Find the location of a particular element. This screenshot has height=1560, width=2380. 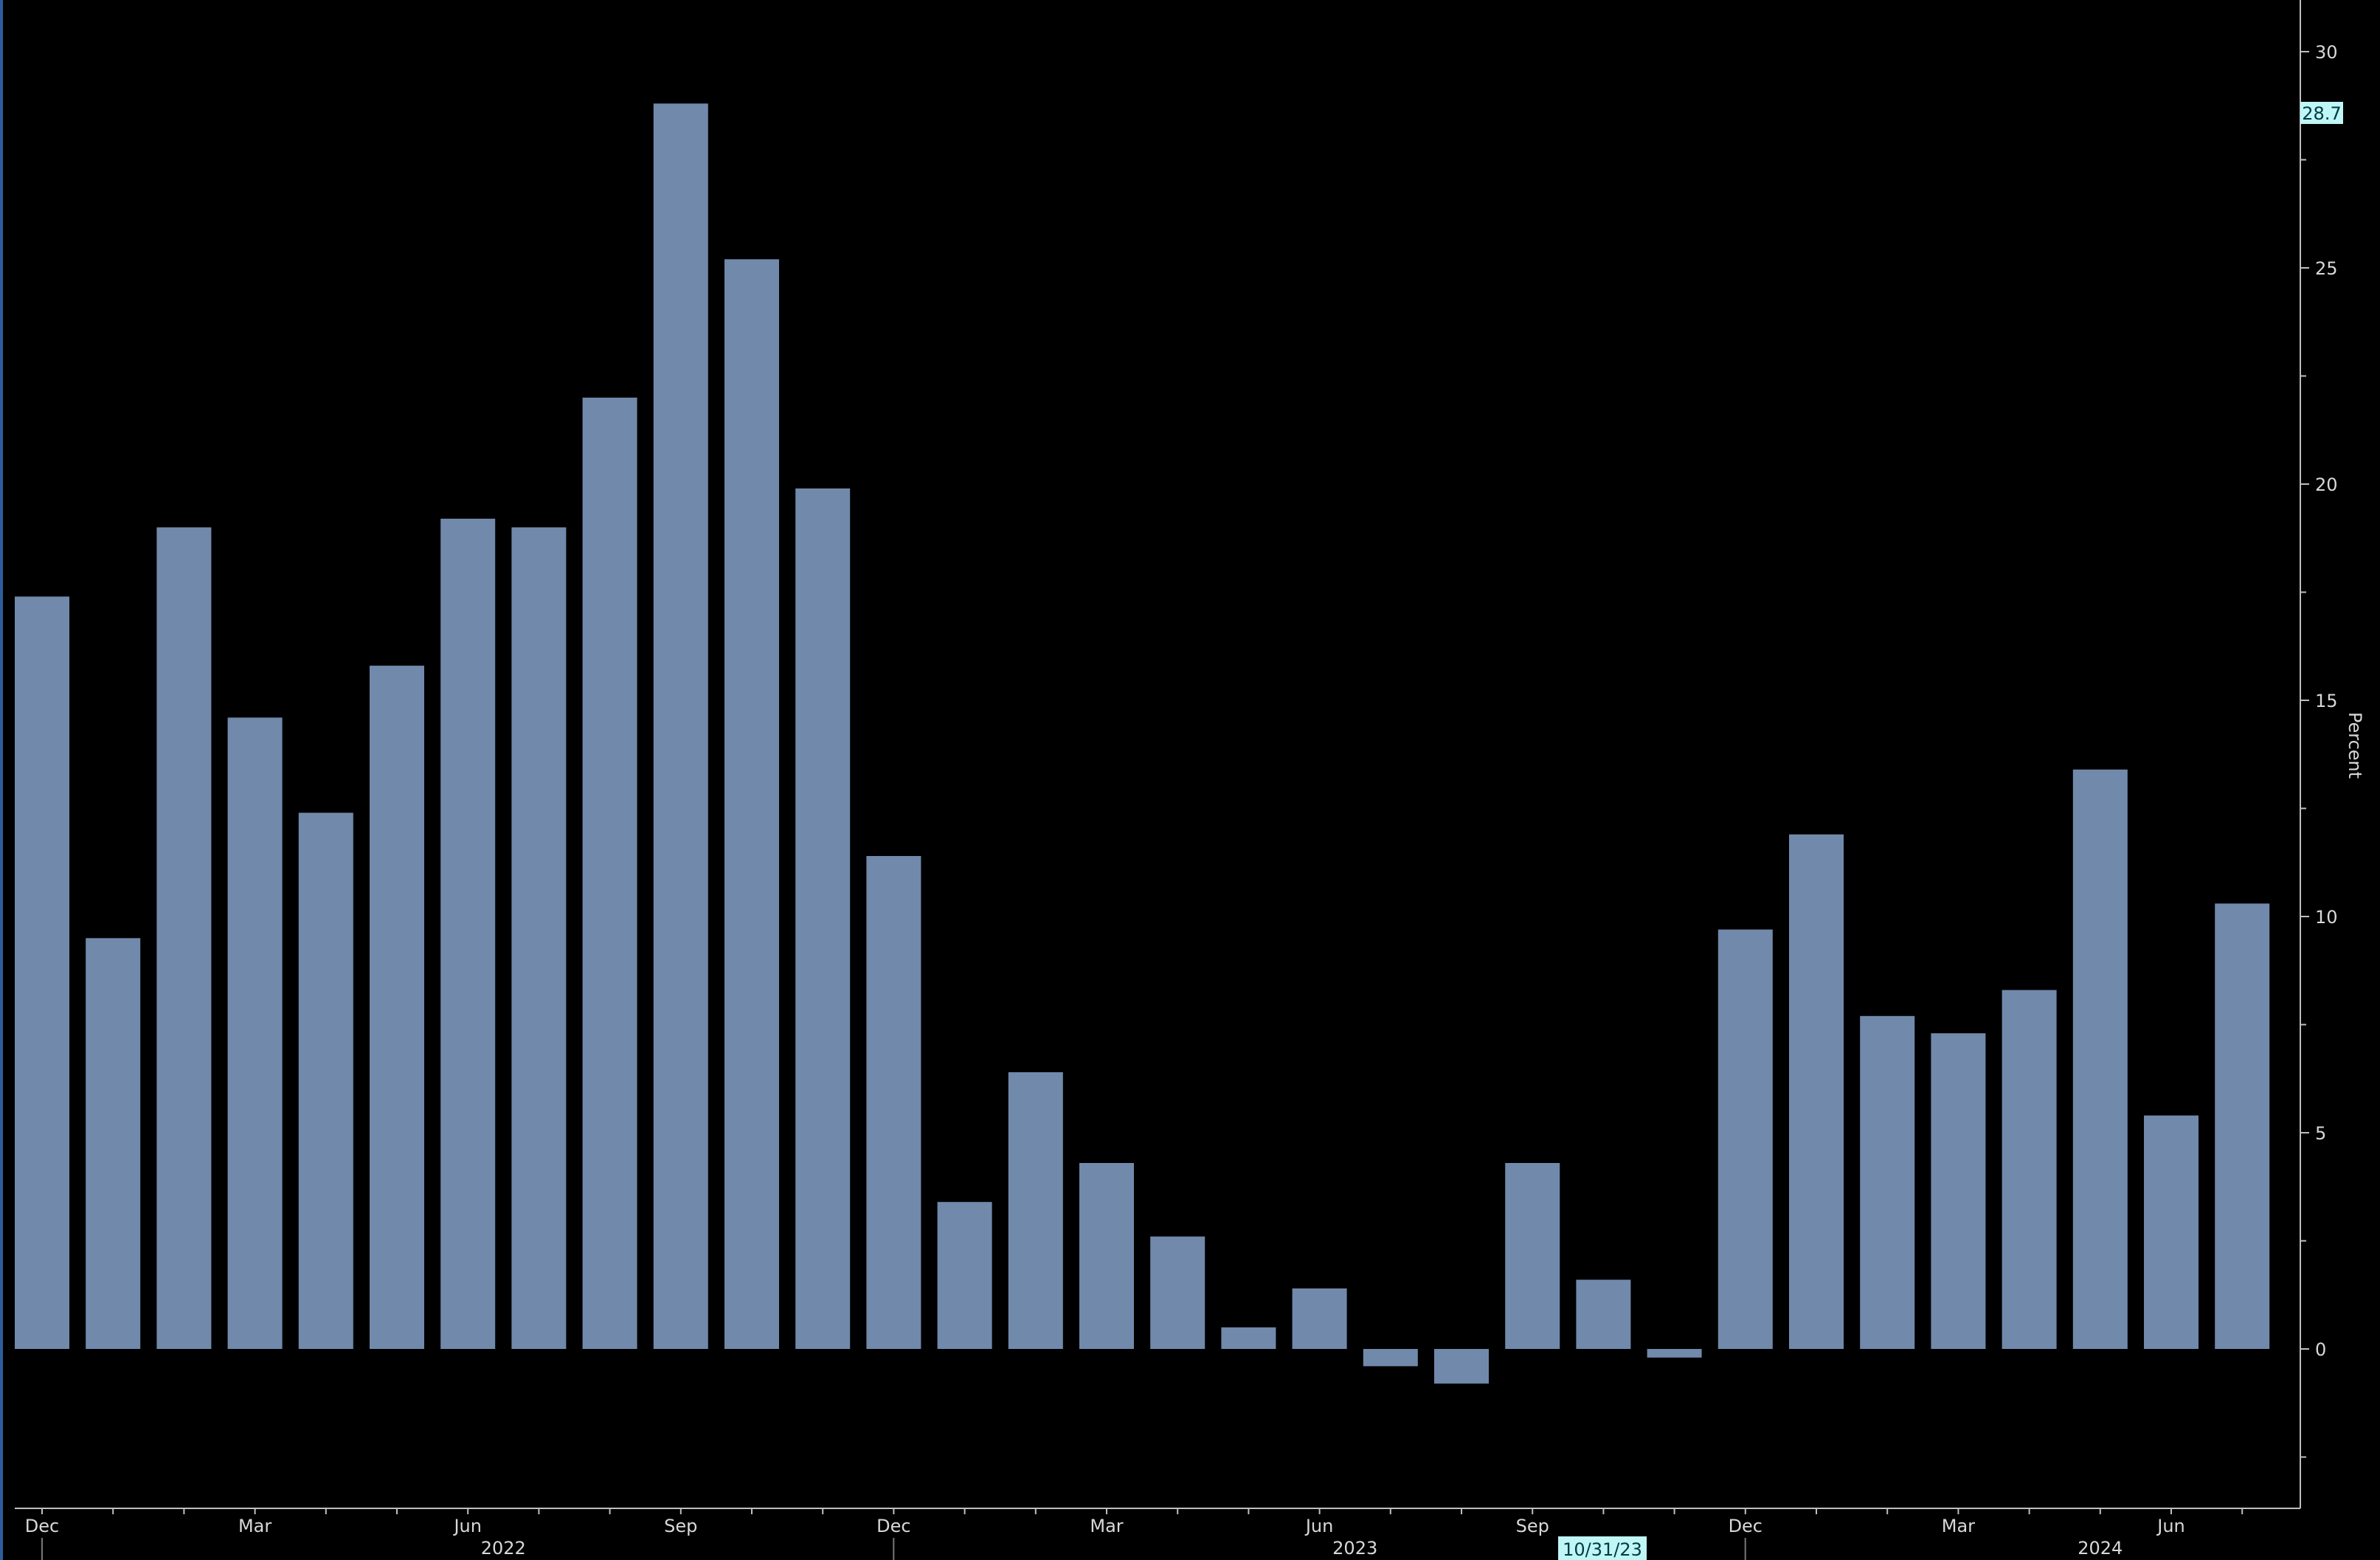

x-year-label: 2022 is located at coordinates (503, 1549).